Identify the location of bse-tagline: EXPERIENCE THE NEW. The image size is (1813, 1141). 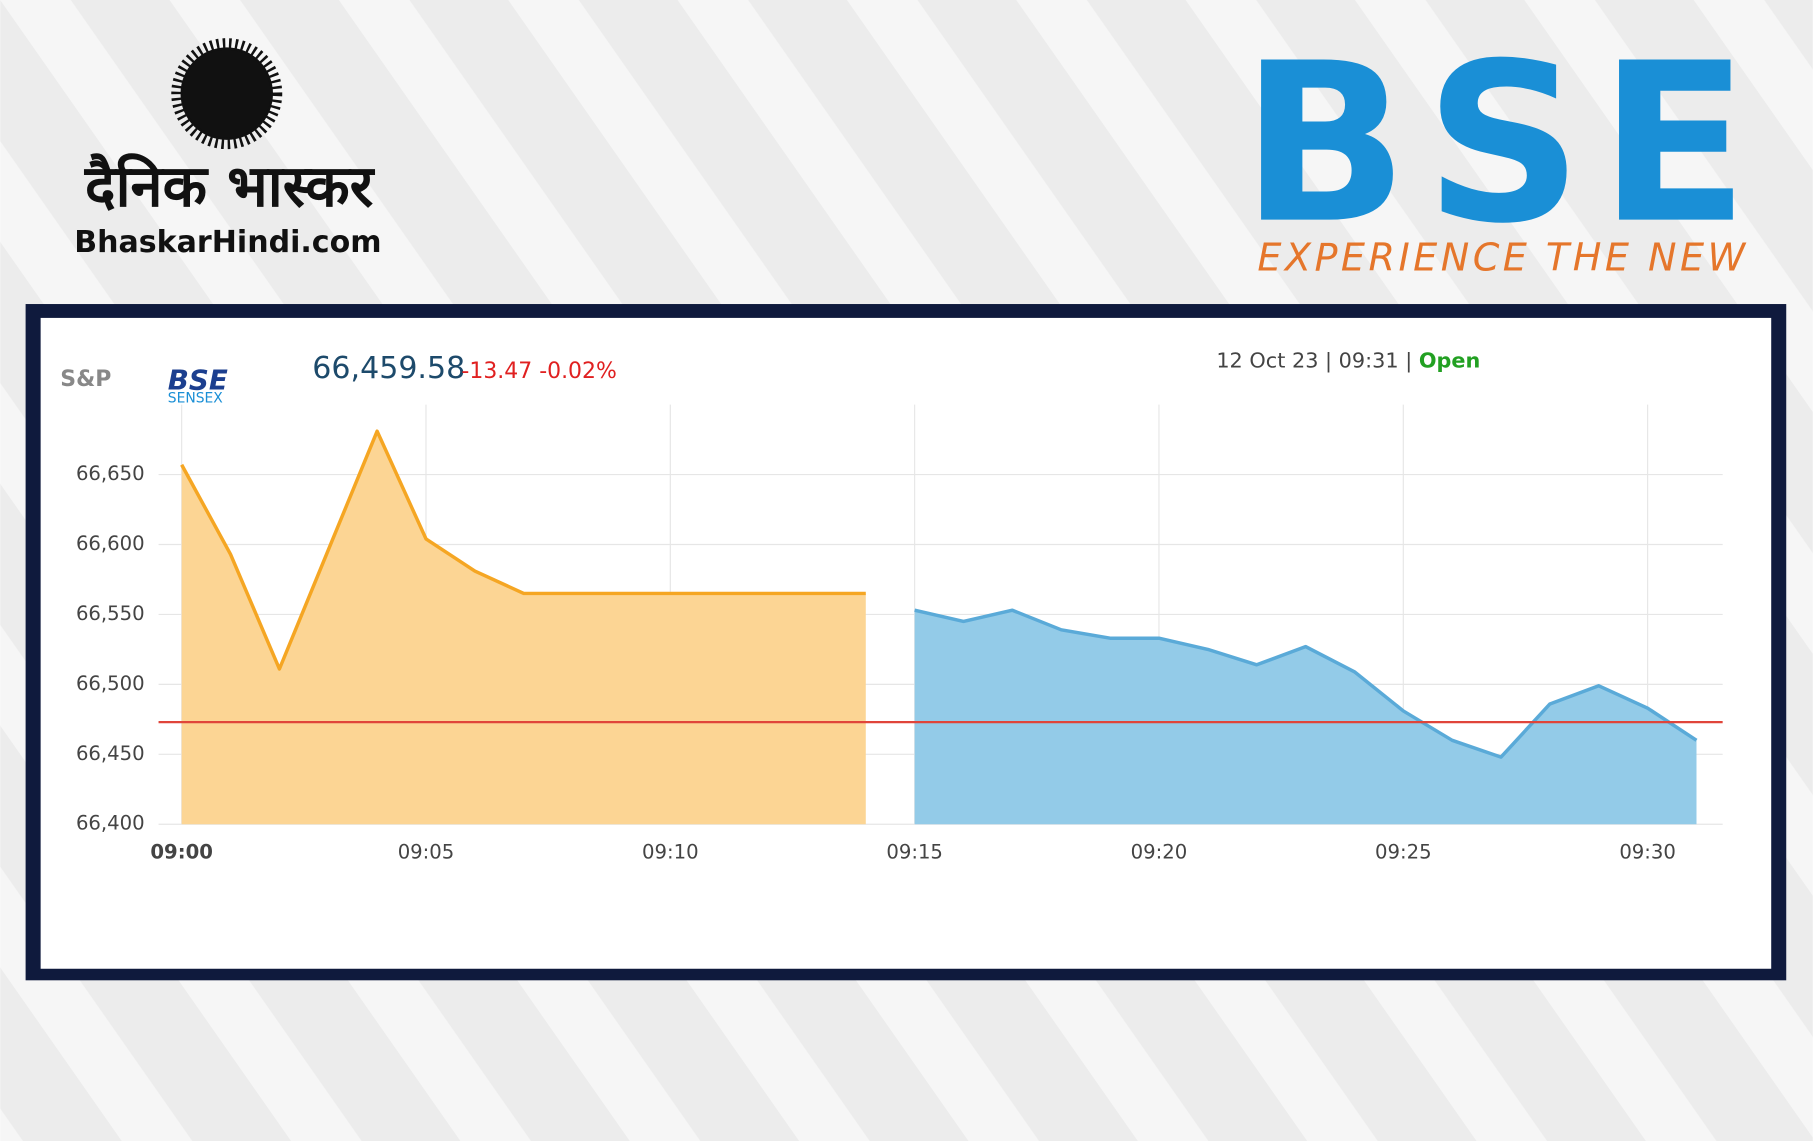
(1502, 258).